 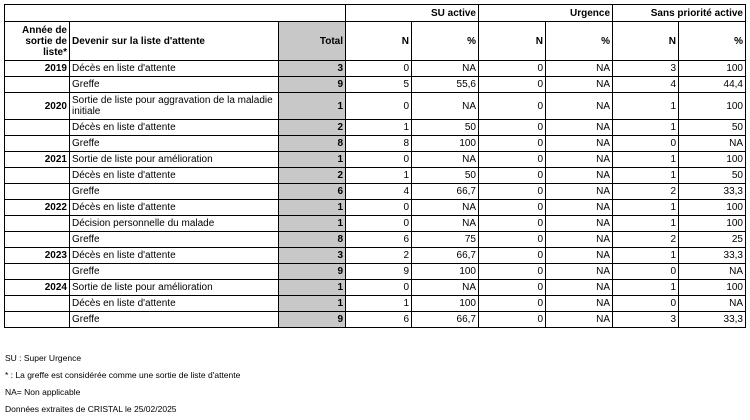 I want to click on su-n-cell: 6, so click(x=378, y=239).